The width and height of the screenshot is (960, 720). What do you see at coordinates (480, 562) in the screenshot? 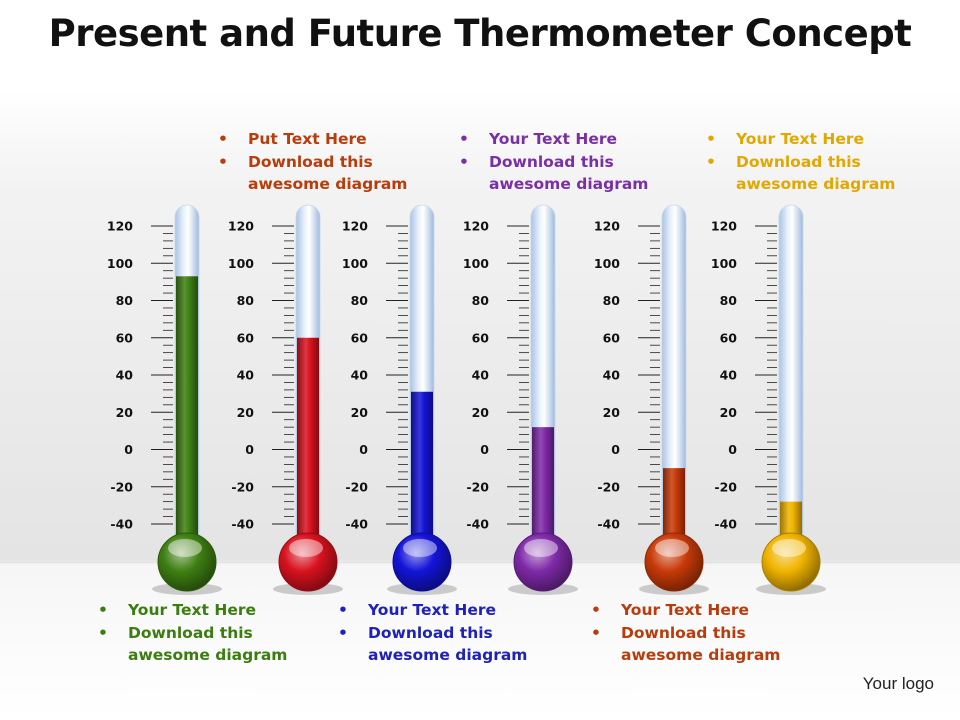
I see `floor-line` at bounding box center [480, 562].